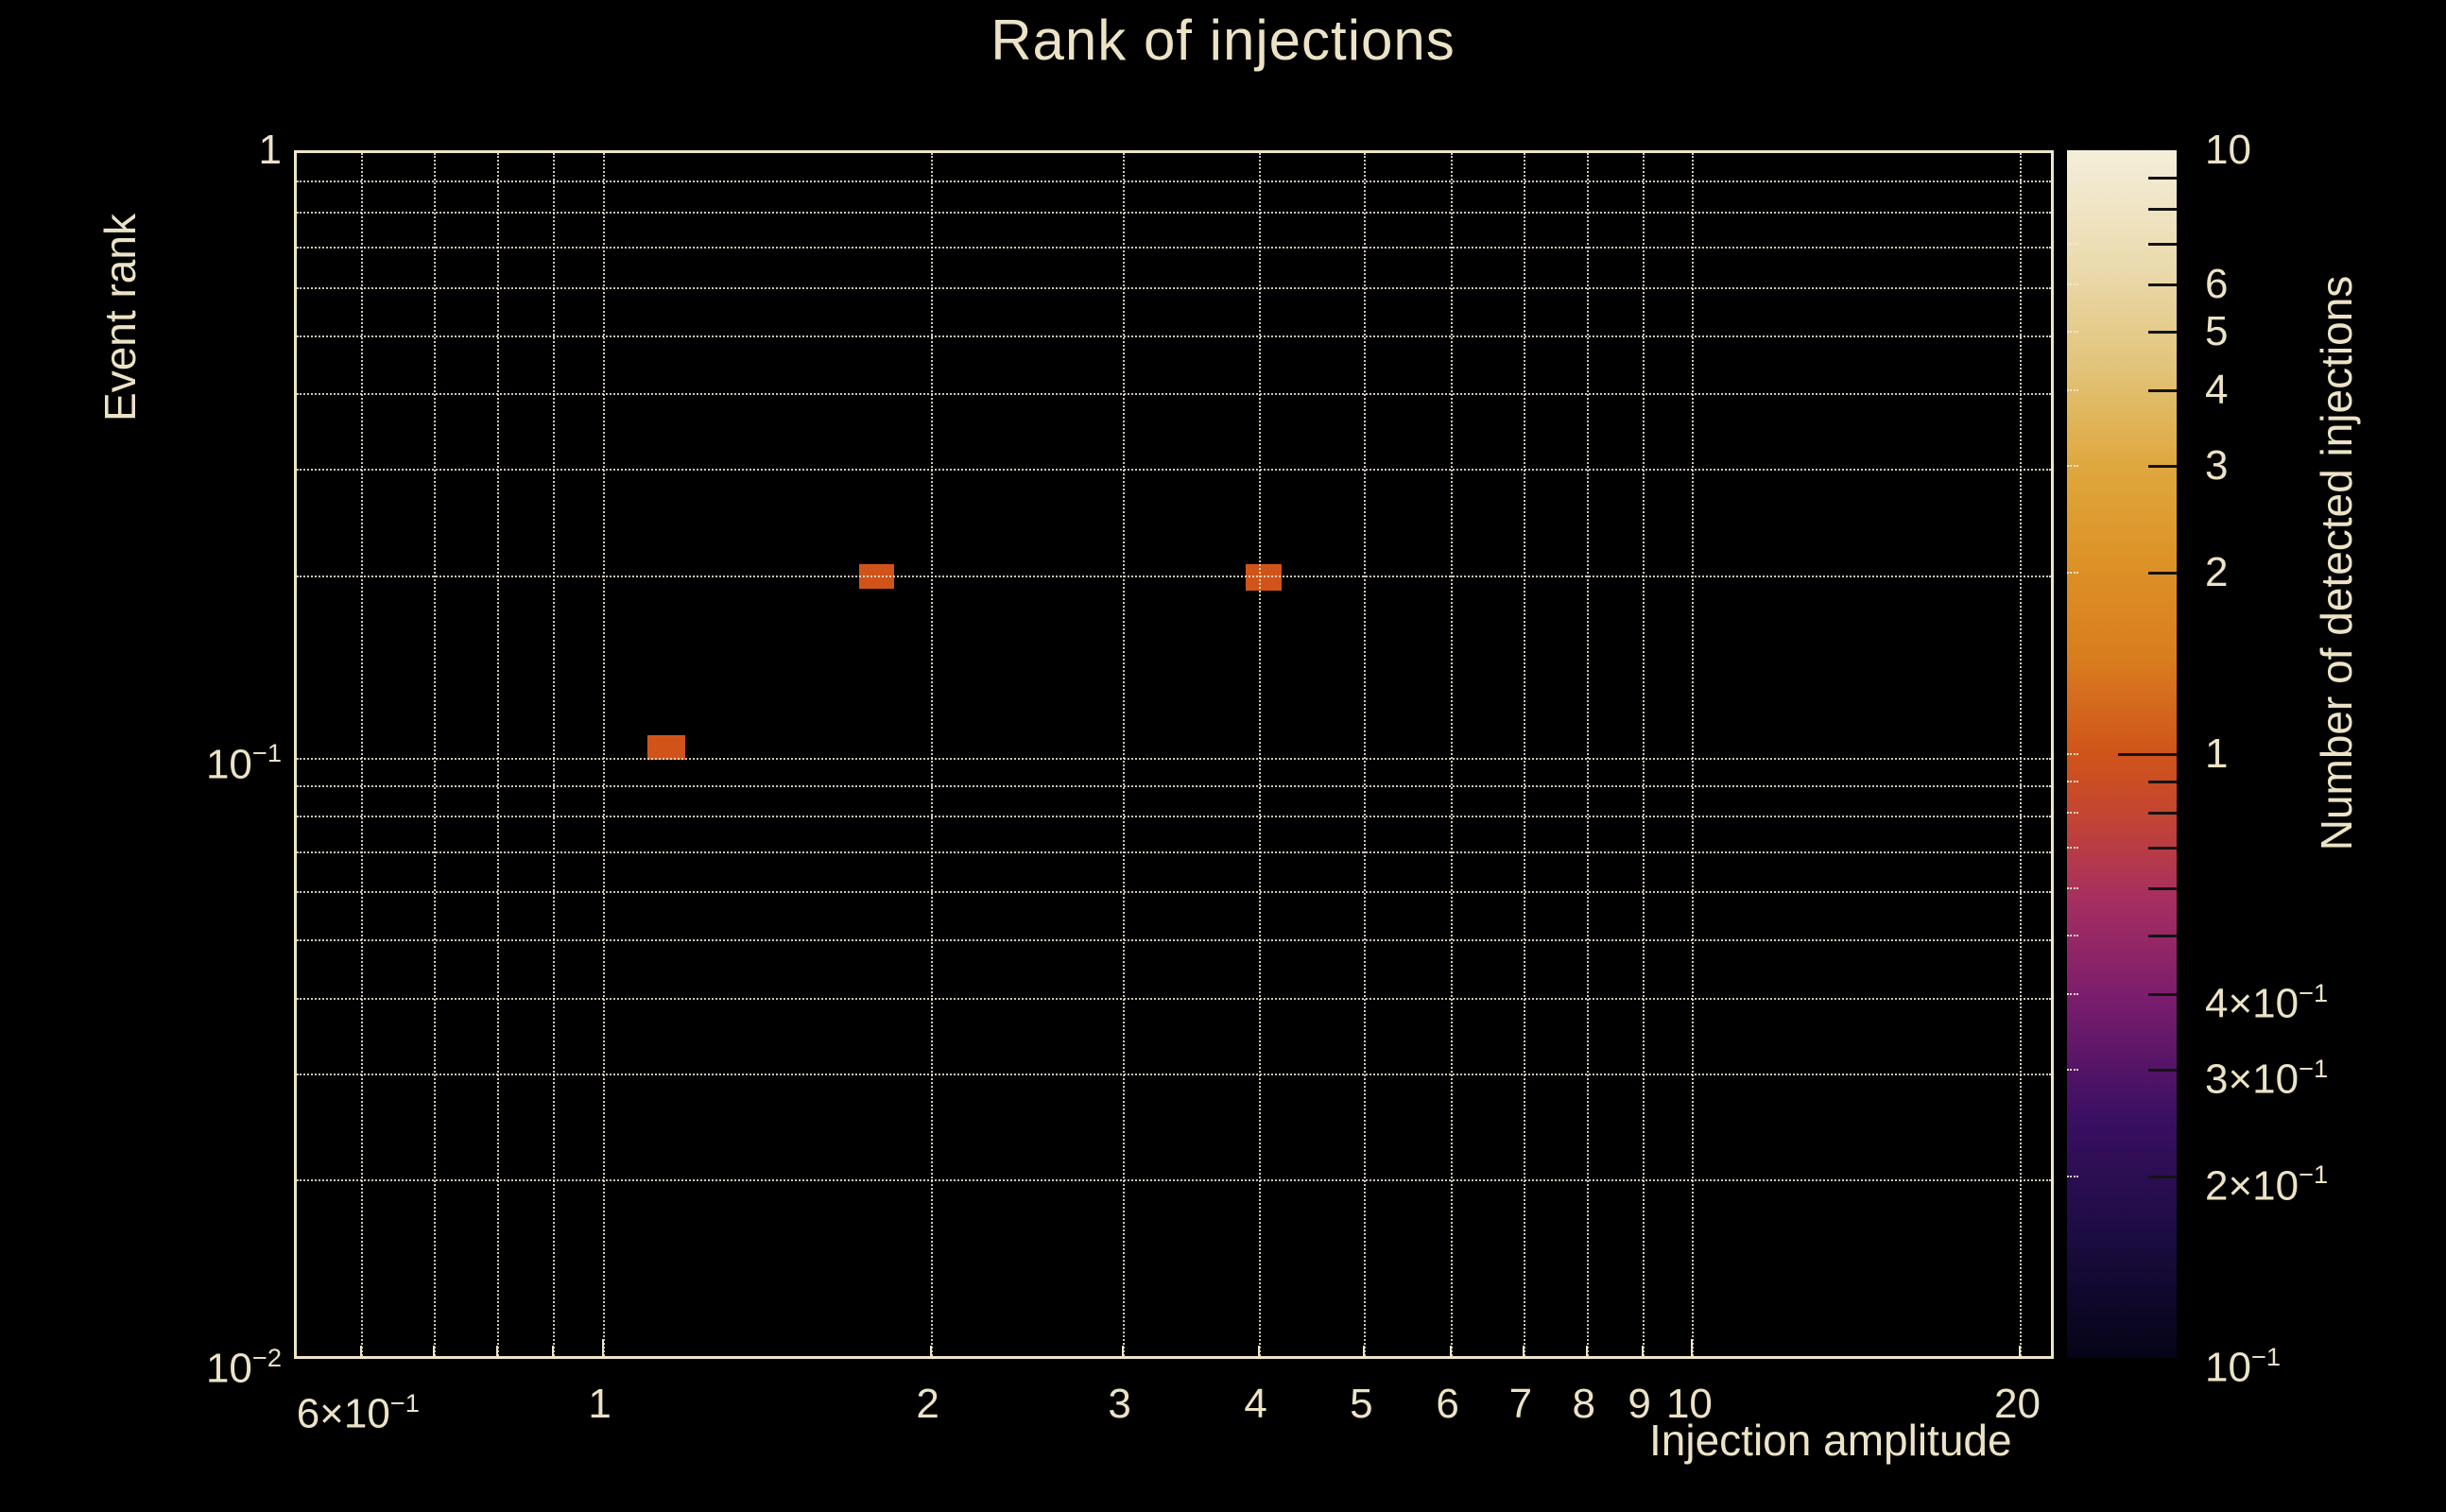 The image size is (2446, 1512). I want to click on colorbar-tick-label: 2, so click(2217, 571).